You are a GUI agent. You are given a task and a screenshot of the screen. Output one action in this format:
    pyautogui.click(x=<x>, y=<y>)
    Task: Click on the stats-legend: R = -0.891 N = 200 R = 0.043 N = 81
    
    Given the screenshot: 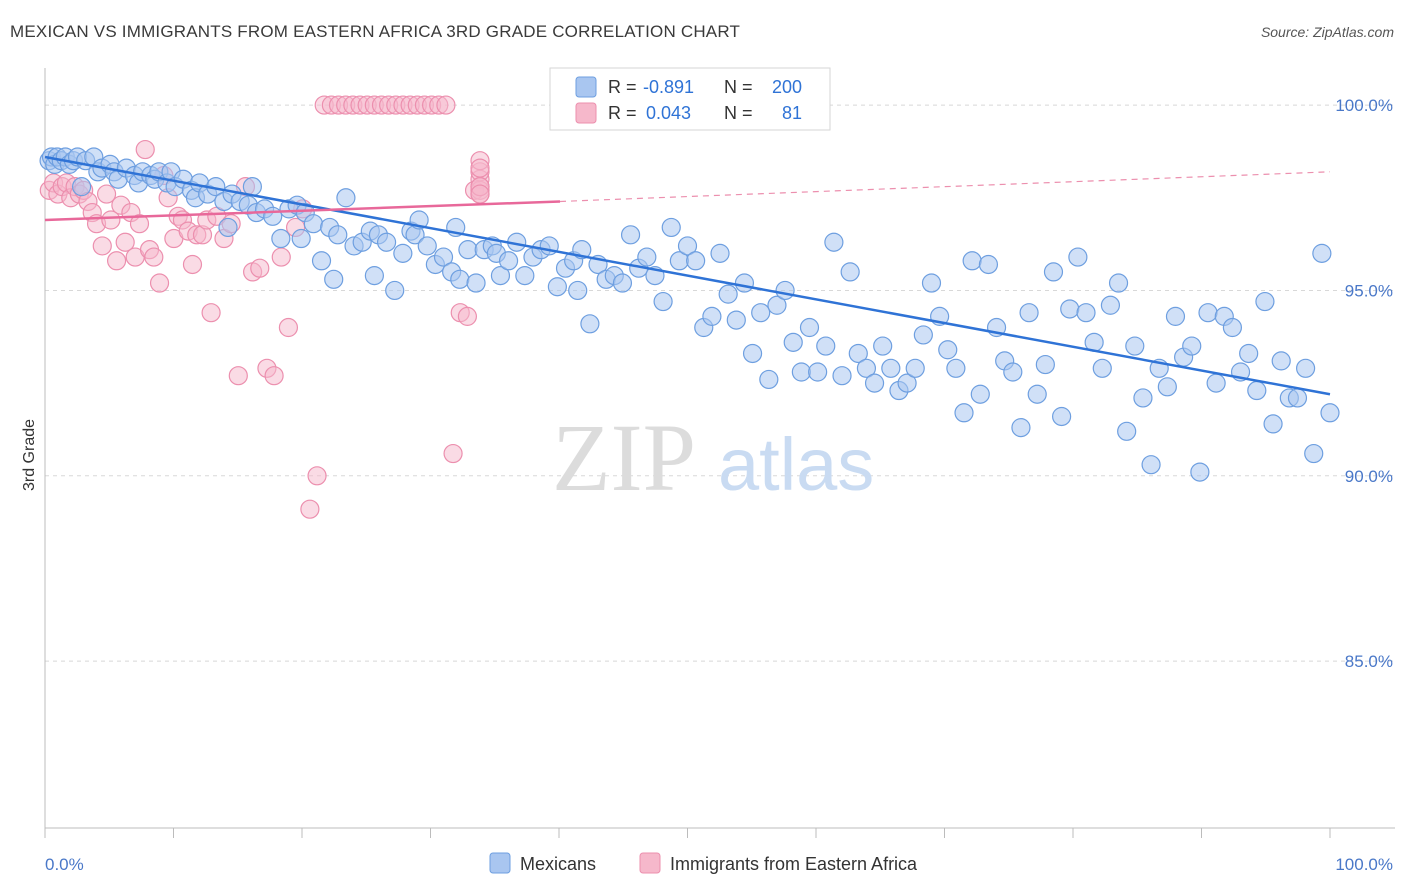 What is the action you would take?
    pyautogui.click(x=690, y=99)
    